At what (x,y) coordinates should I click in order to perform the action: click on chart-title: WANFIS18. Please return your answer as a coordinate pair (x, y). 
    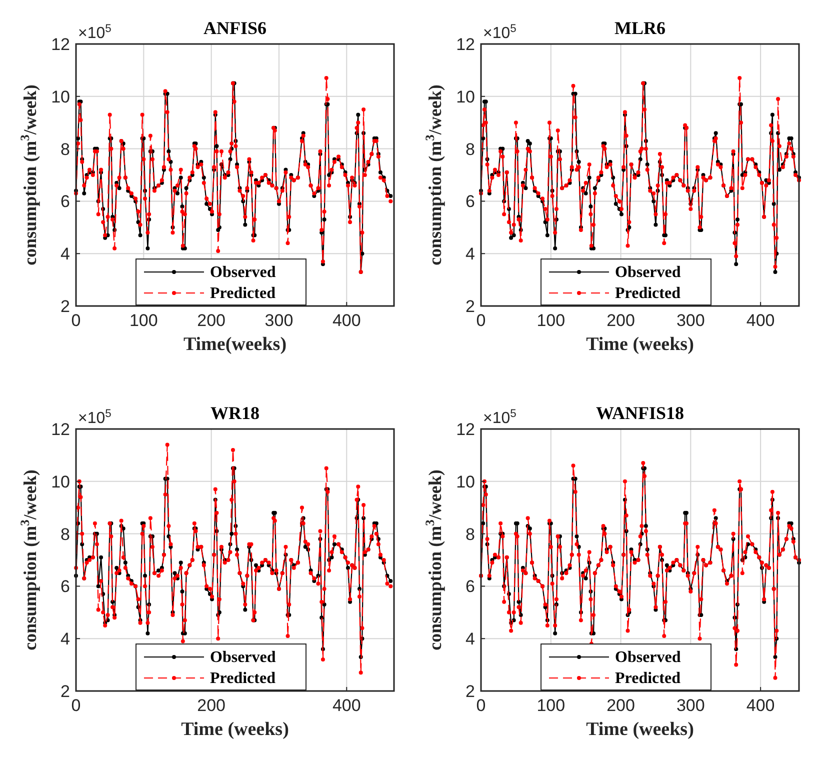
    Looking at the image, I should click on (640, 413).